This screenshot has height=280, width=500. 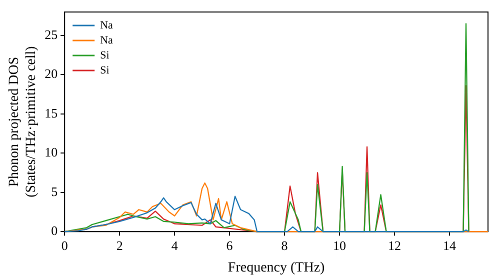 What do you see at coordinates (339, 245) in the screenshot?
I see `x-tick-label: 10` at bounding box center [339, 245].